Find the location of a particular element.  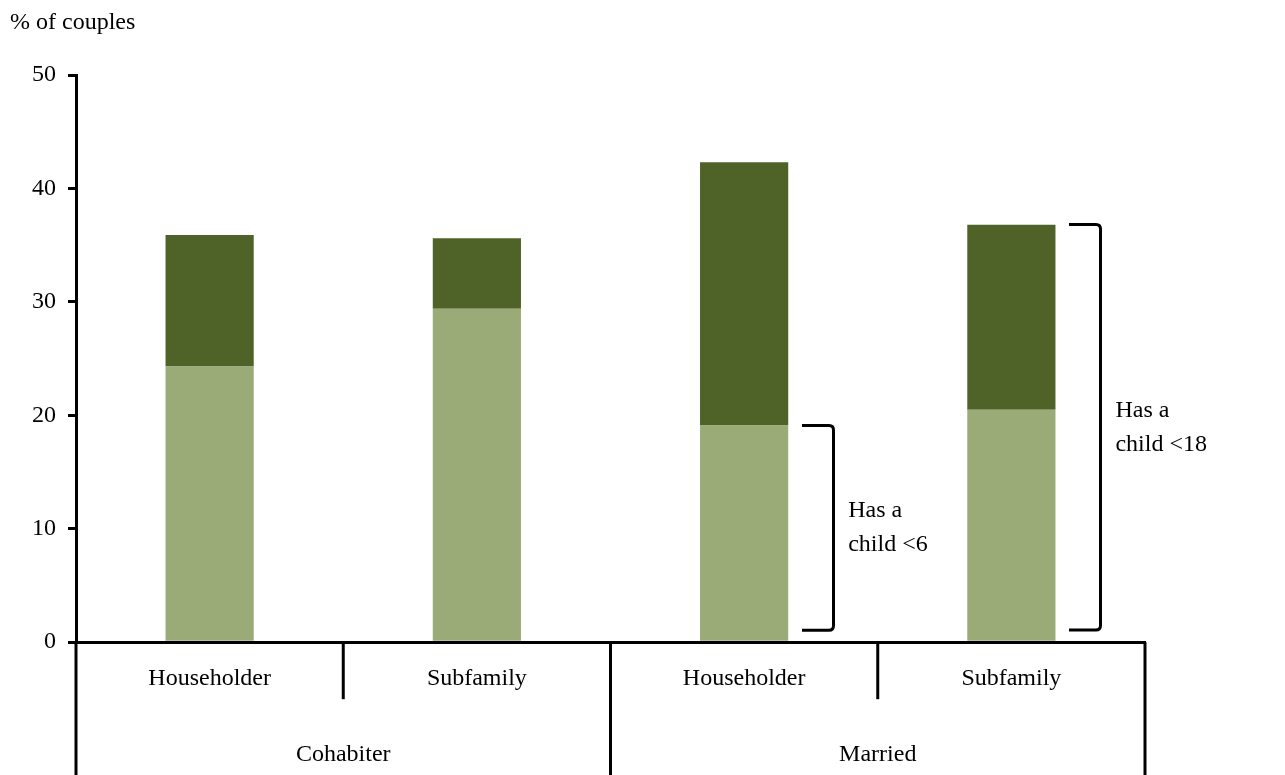

annotation: Has a child <18 is located at coordinates (1161, 425).